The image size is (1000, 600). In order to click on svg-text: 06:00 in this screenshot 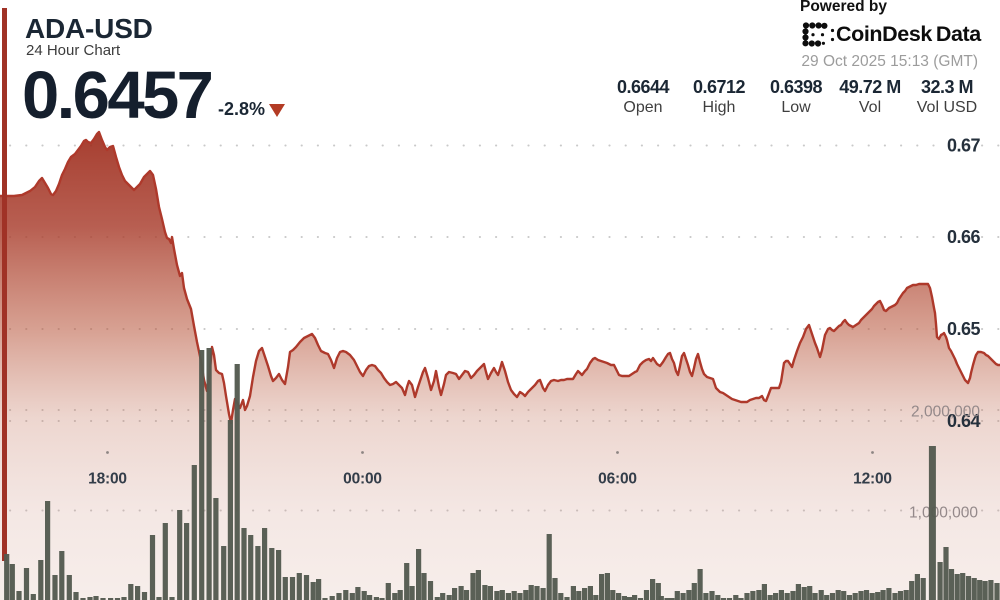, I will do `click(617, 479)`.